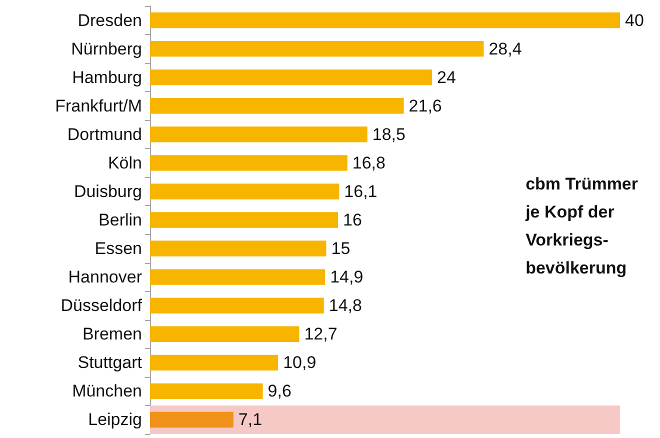 The height and width of the screenshot is (438, 660). What do you see at coordinates (108, 191) in the screenshot?
I see `y-tick-label: Duisburg` at bounding box center [108, 191].